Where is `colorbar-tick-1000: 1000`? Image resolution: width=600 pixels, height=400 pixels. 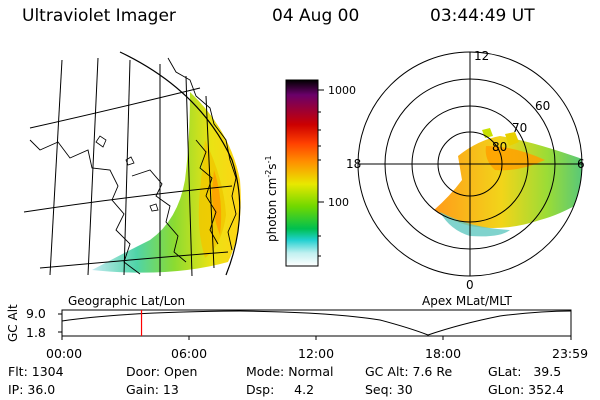
colorbar-tick-1000: 1000 is located at coordinates (342, 90).